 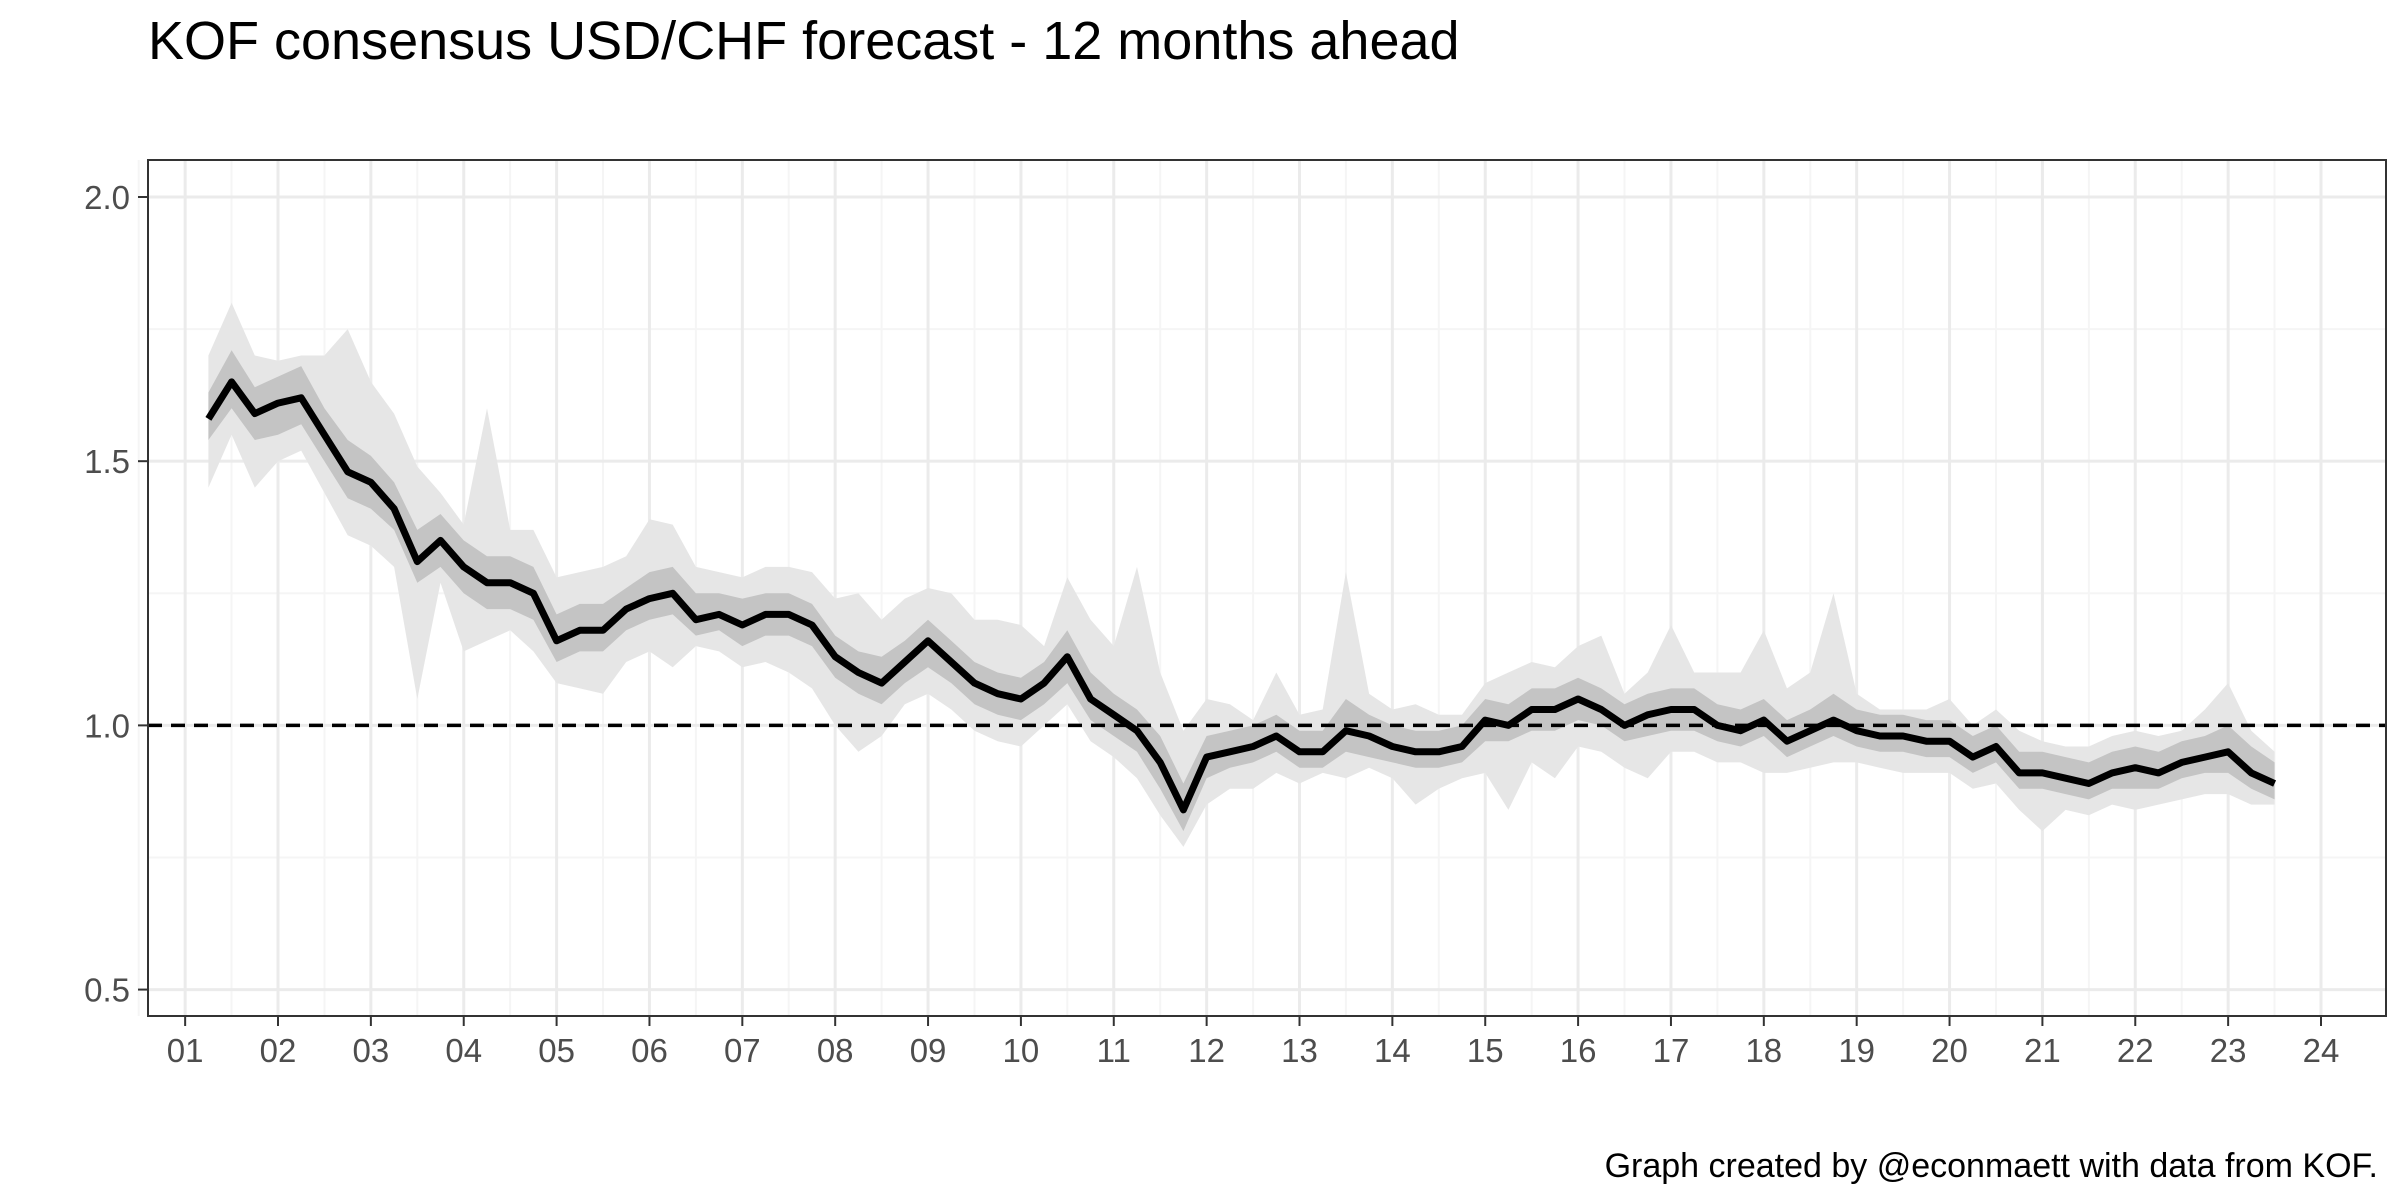 What do you see at coordinates (278, 1050) in the screenshot?
I see `x-tick-label: 02` at bounding box center [278, 1050].